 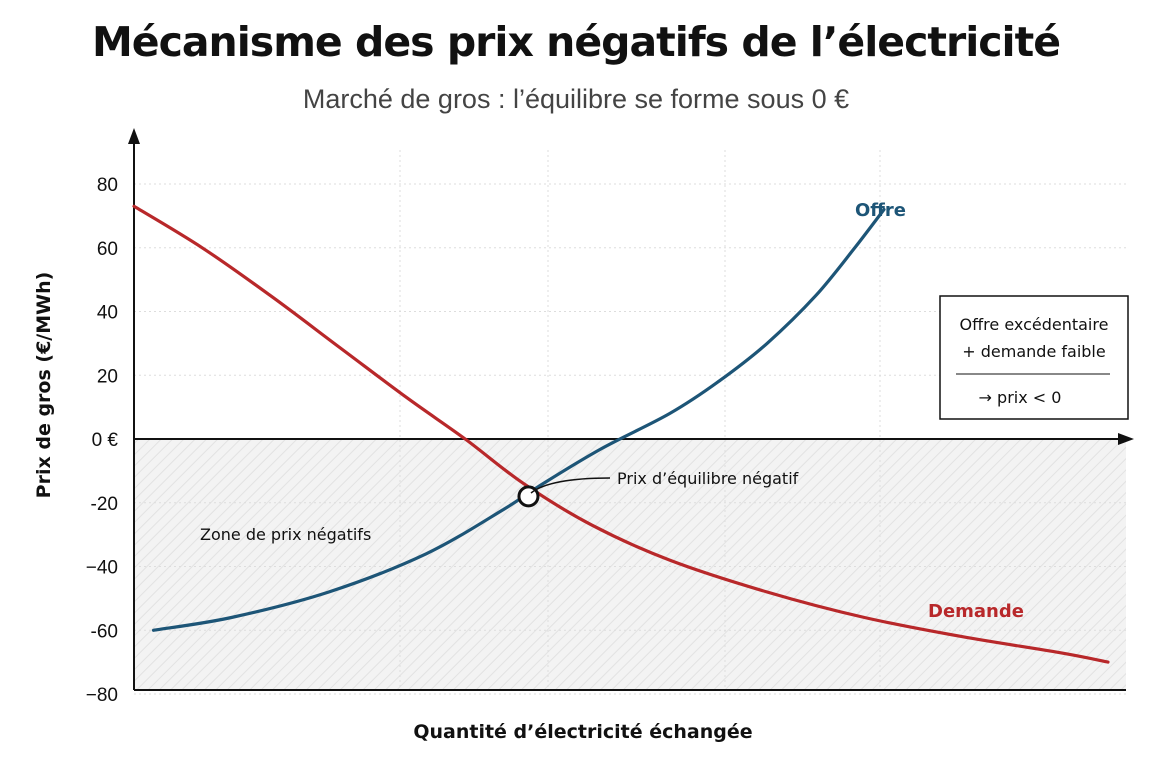 I want to click on y-tick-label: -60, so click(x=104, y=631).